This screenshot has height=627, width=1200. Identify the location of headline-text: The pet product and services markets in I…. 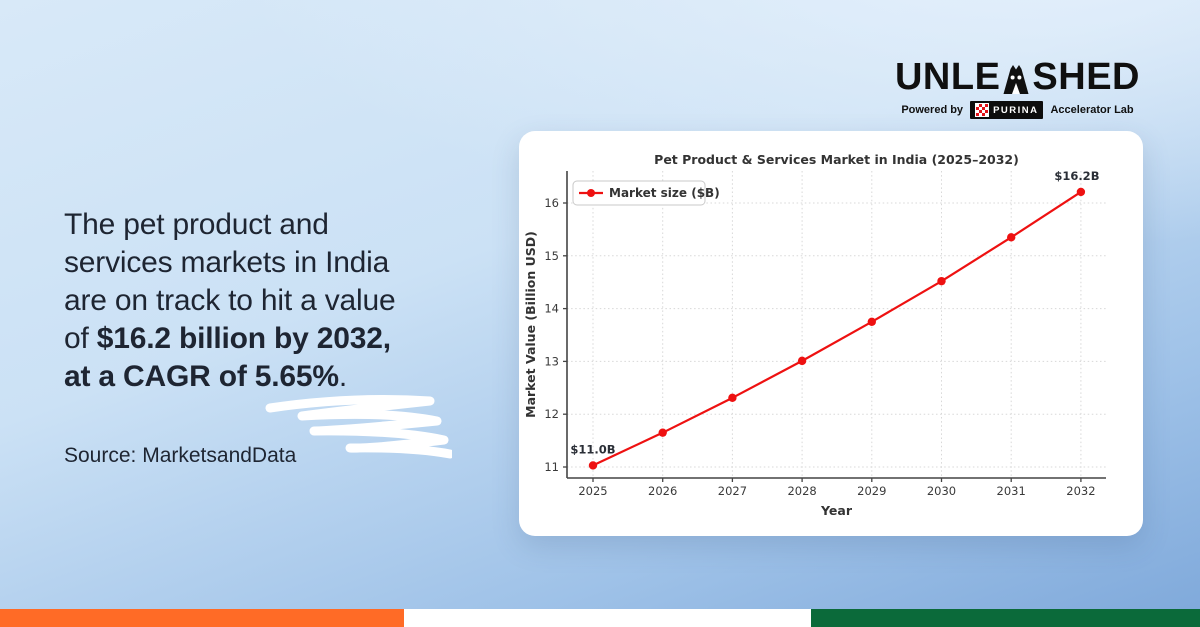
(299, 301).